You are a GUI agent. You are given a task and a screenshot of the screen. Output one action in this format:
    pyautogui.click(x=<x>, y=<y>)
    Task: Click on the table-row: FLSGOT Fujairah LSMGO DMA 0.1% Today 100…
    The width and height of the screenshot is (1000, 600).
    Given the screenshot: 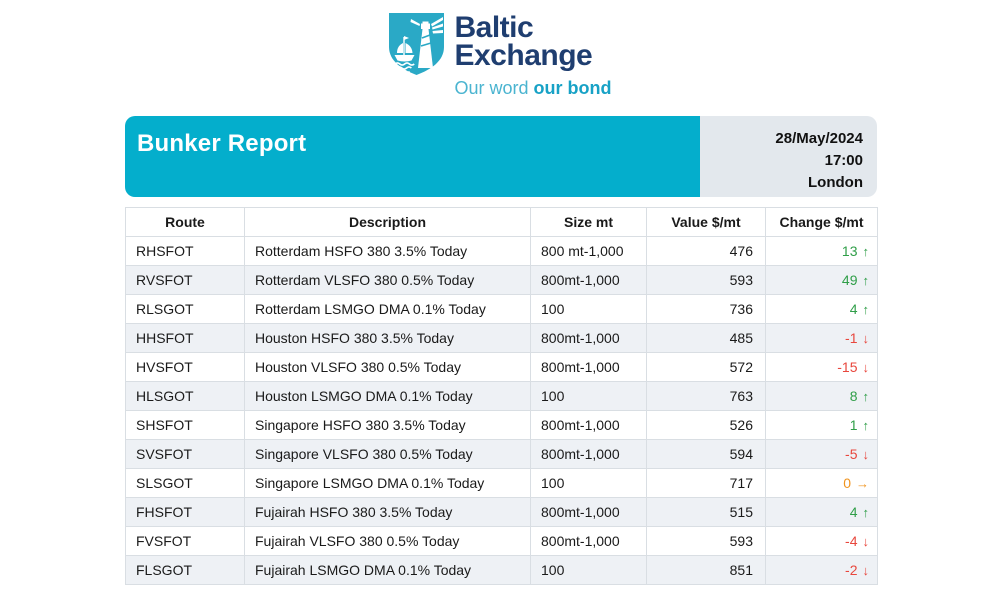 What is the action you would take?
    pyautogui.click(x=501, y=570)
    